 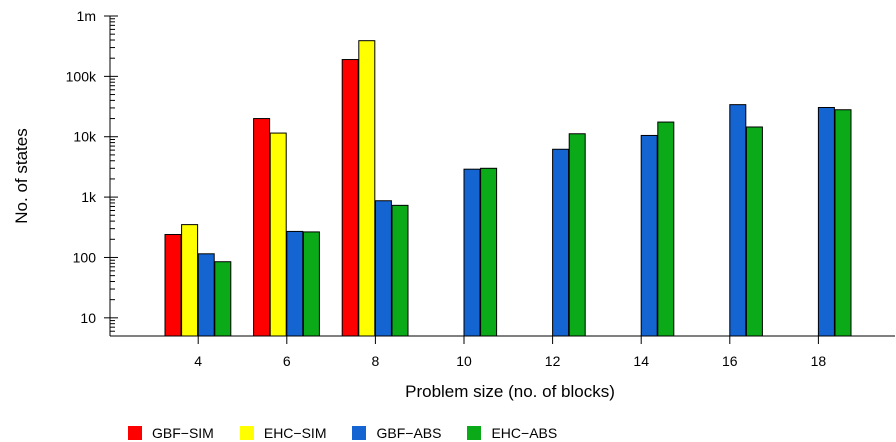 I want to click on legend-item: EHC−SIM, so click(x=283, y=433).